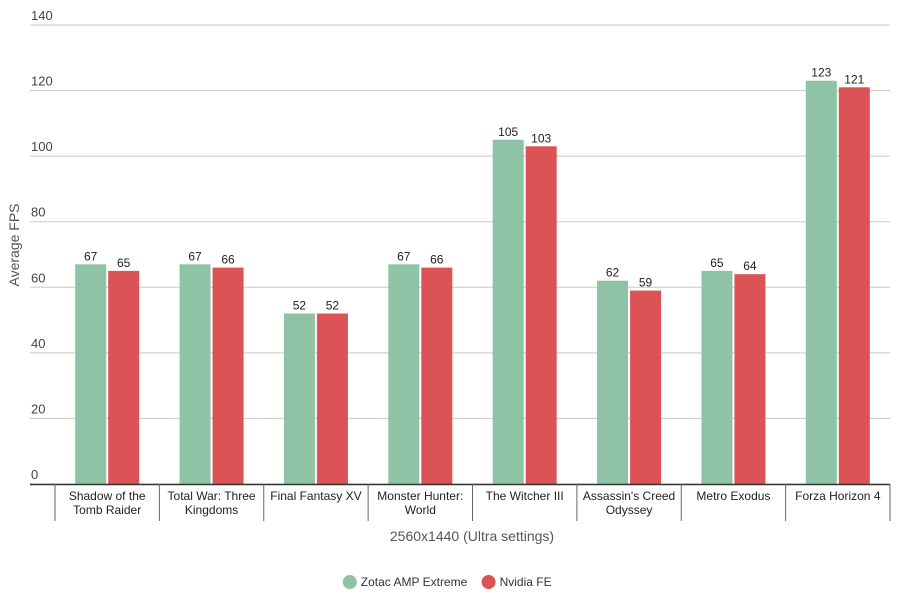  Describe the element at coordinates (733, 496) in the screenshot. I see `category-label: Metro Exodus` at that location.